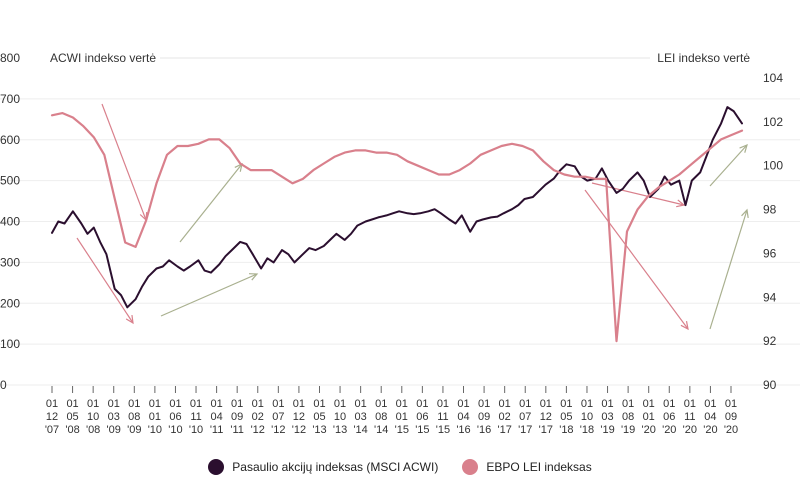  What do you see at coordinates (10, 262) in the screenshot?
I see `left-tick-label: 300` at bounding box center [10, 262].